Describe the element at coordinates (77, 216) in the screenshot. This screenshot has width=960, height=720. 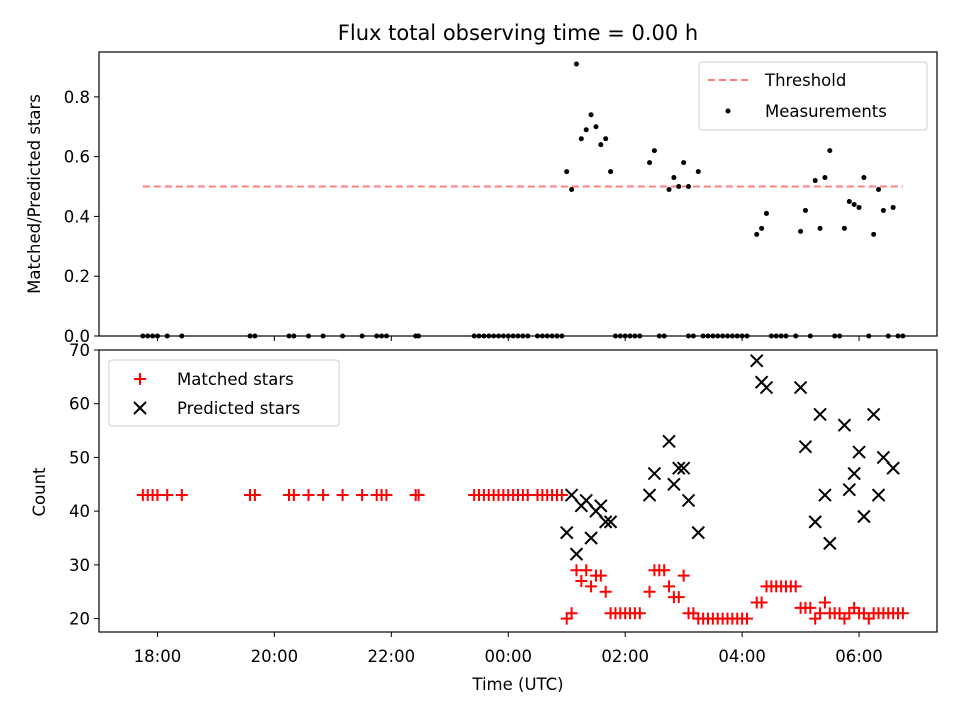
I see `top-ytick-label: 0.4` at that location.